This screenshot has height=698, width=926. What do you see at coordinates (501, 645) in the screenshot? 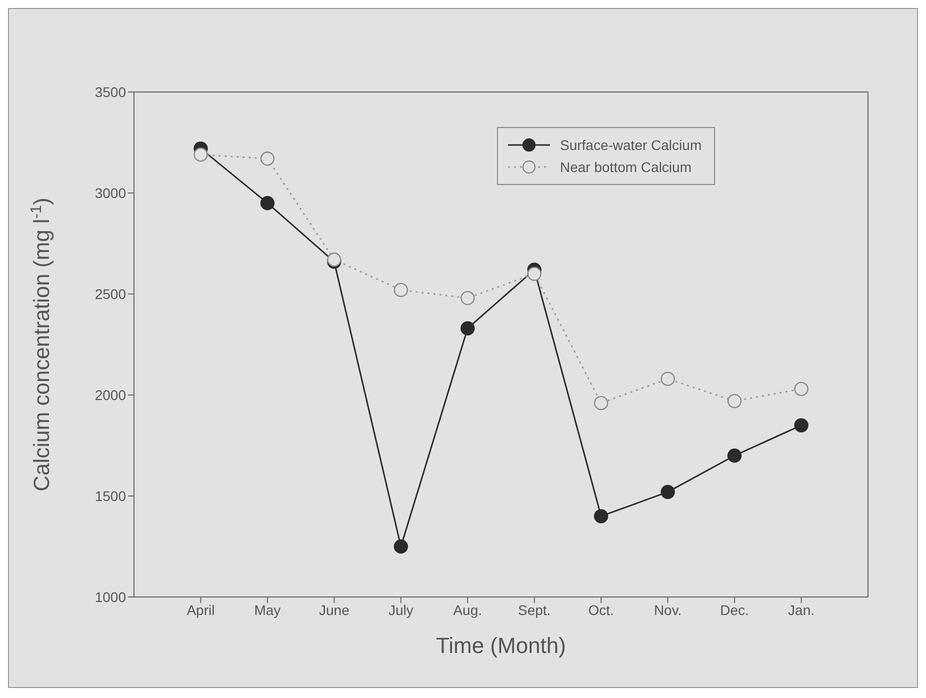
I see `x-axis-title: Time (Month)` at bounding box center [501, 645].